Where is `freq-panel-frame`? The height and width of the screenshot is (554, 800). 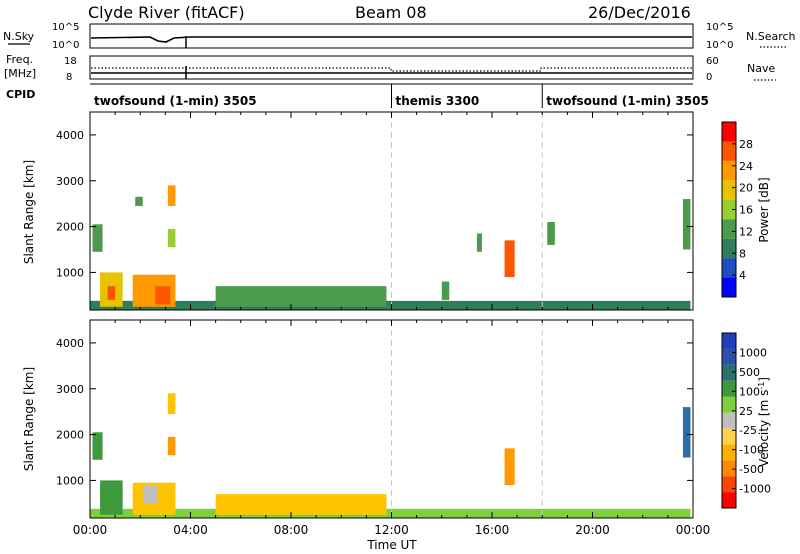
freq-panel-frame is located at coordinates (391, 67).